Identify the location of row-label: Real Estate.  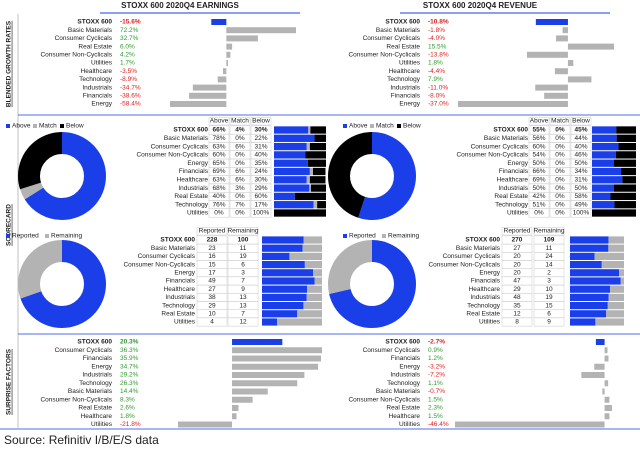
(191, 196).